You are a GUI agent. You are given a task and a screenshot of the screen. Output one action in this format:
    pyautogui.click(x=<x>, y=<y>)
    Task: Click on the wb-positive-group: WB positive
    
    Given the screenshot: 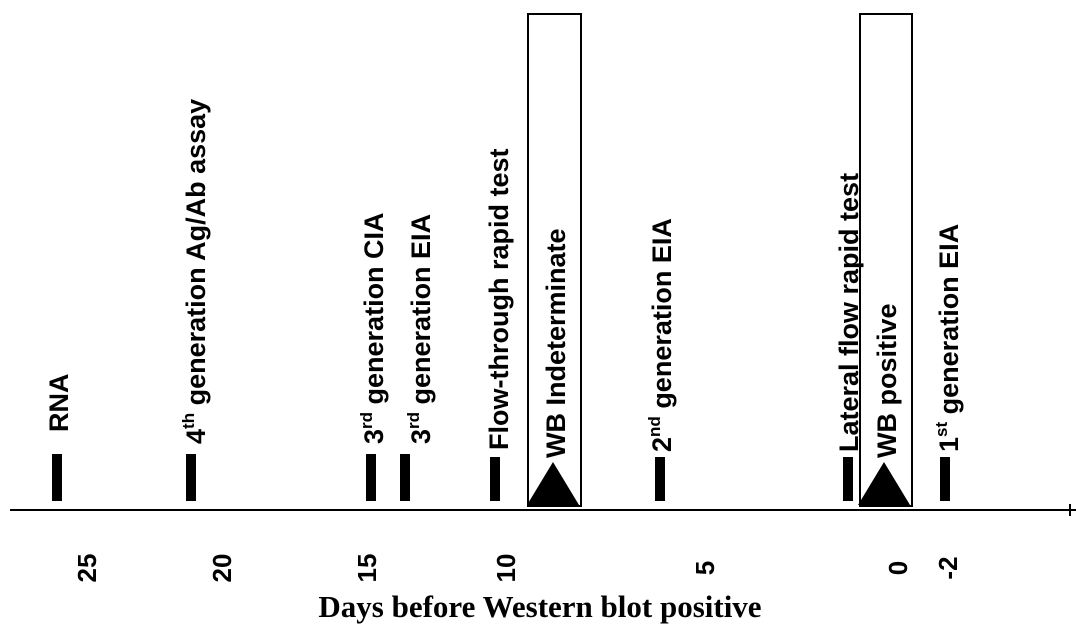 What is the action you would take?
    pyautogui.click(x=885, y=260)
    